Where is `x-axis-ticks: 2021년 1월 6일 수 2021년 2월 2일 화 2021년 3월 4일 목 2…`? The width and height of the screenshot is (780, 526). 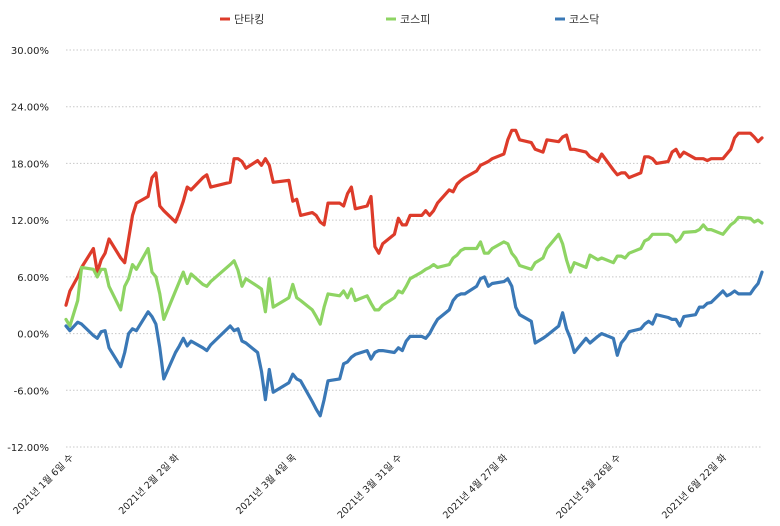 x-axis-ticks: 2021년 1월 6일 수 2021년 2월 2일 화 2021년 3월 4일 목 2… is located at coordinates (370, 486).